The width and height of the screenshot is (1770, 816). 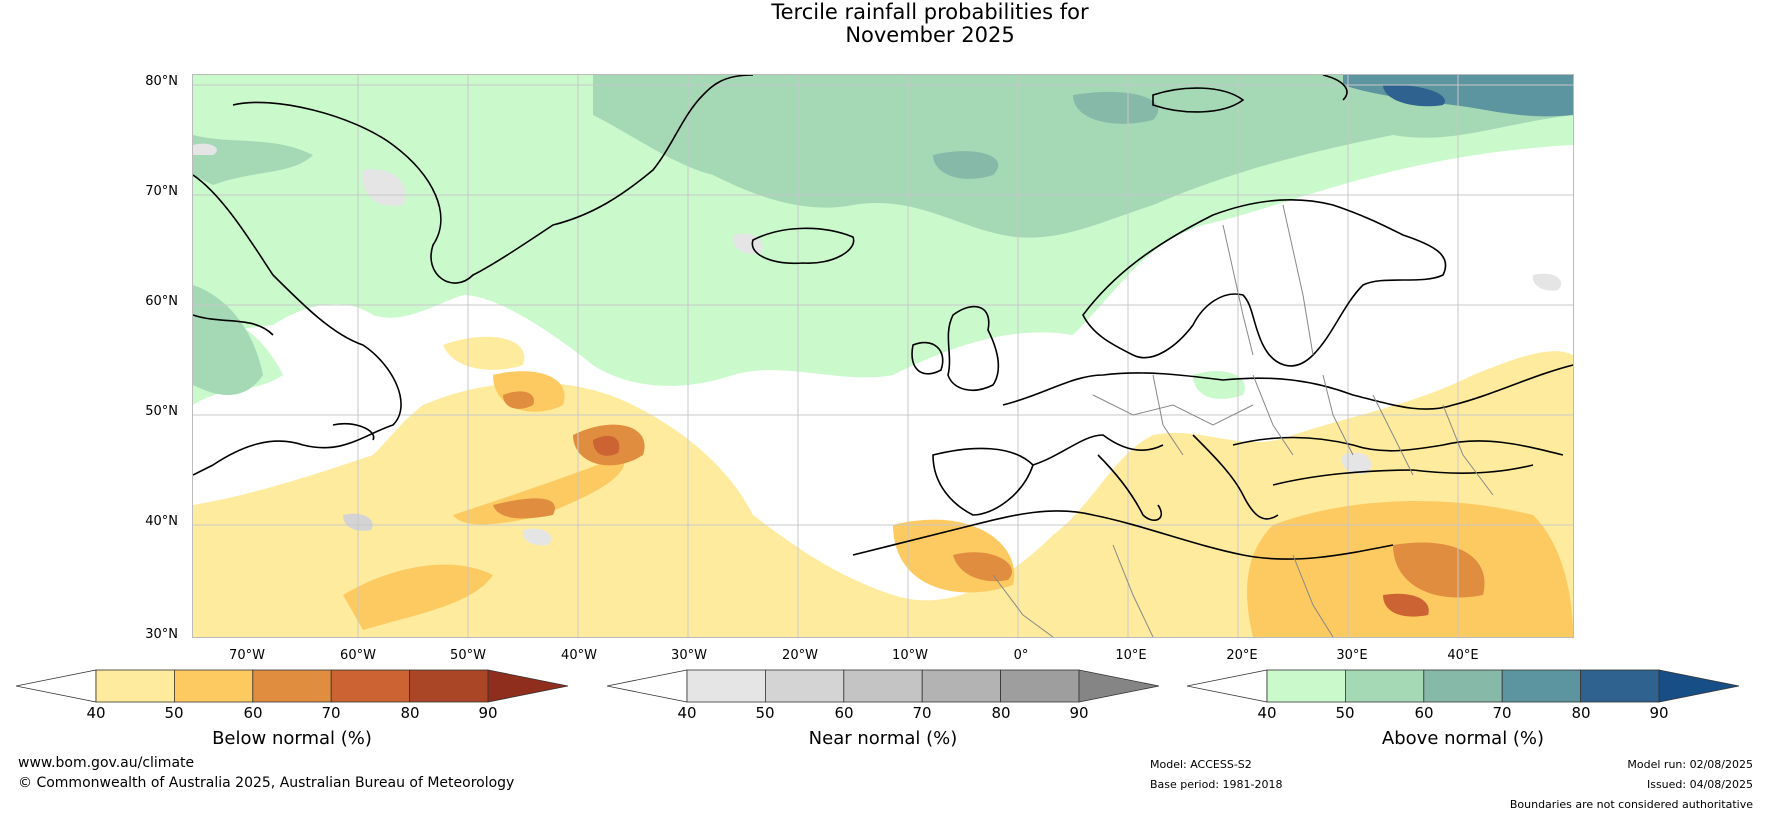 What do you see at coordinates (468, 655) in the screenshot?
I see `lon-label-50w: 50°W` at bounding box center [468, 655].